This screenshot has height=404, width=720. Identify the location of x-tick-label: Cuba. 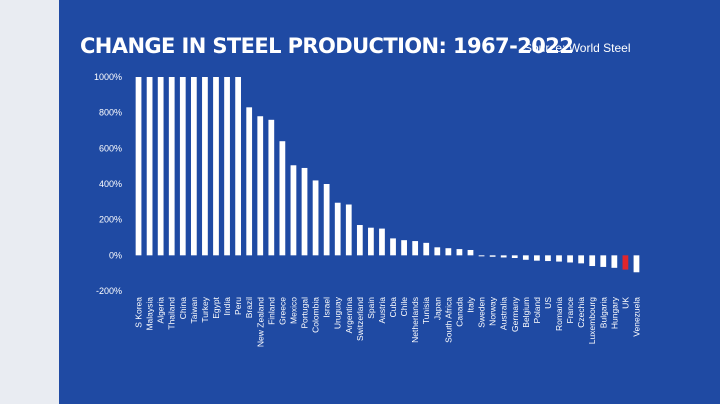
(393, 307).